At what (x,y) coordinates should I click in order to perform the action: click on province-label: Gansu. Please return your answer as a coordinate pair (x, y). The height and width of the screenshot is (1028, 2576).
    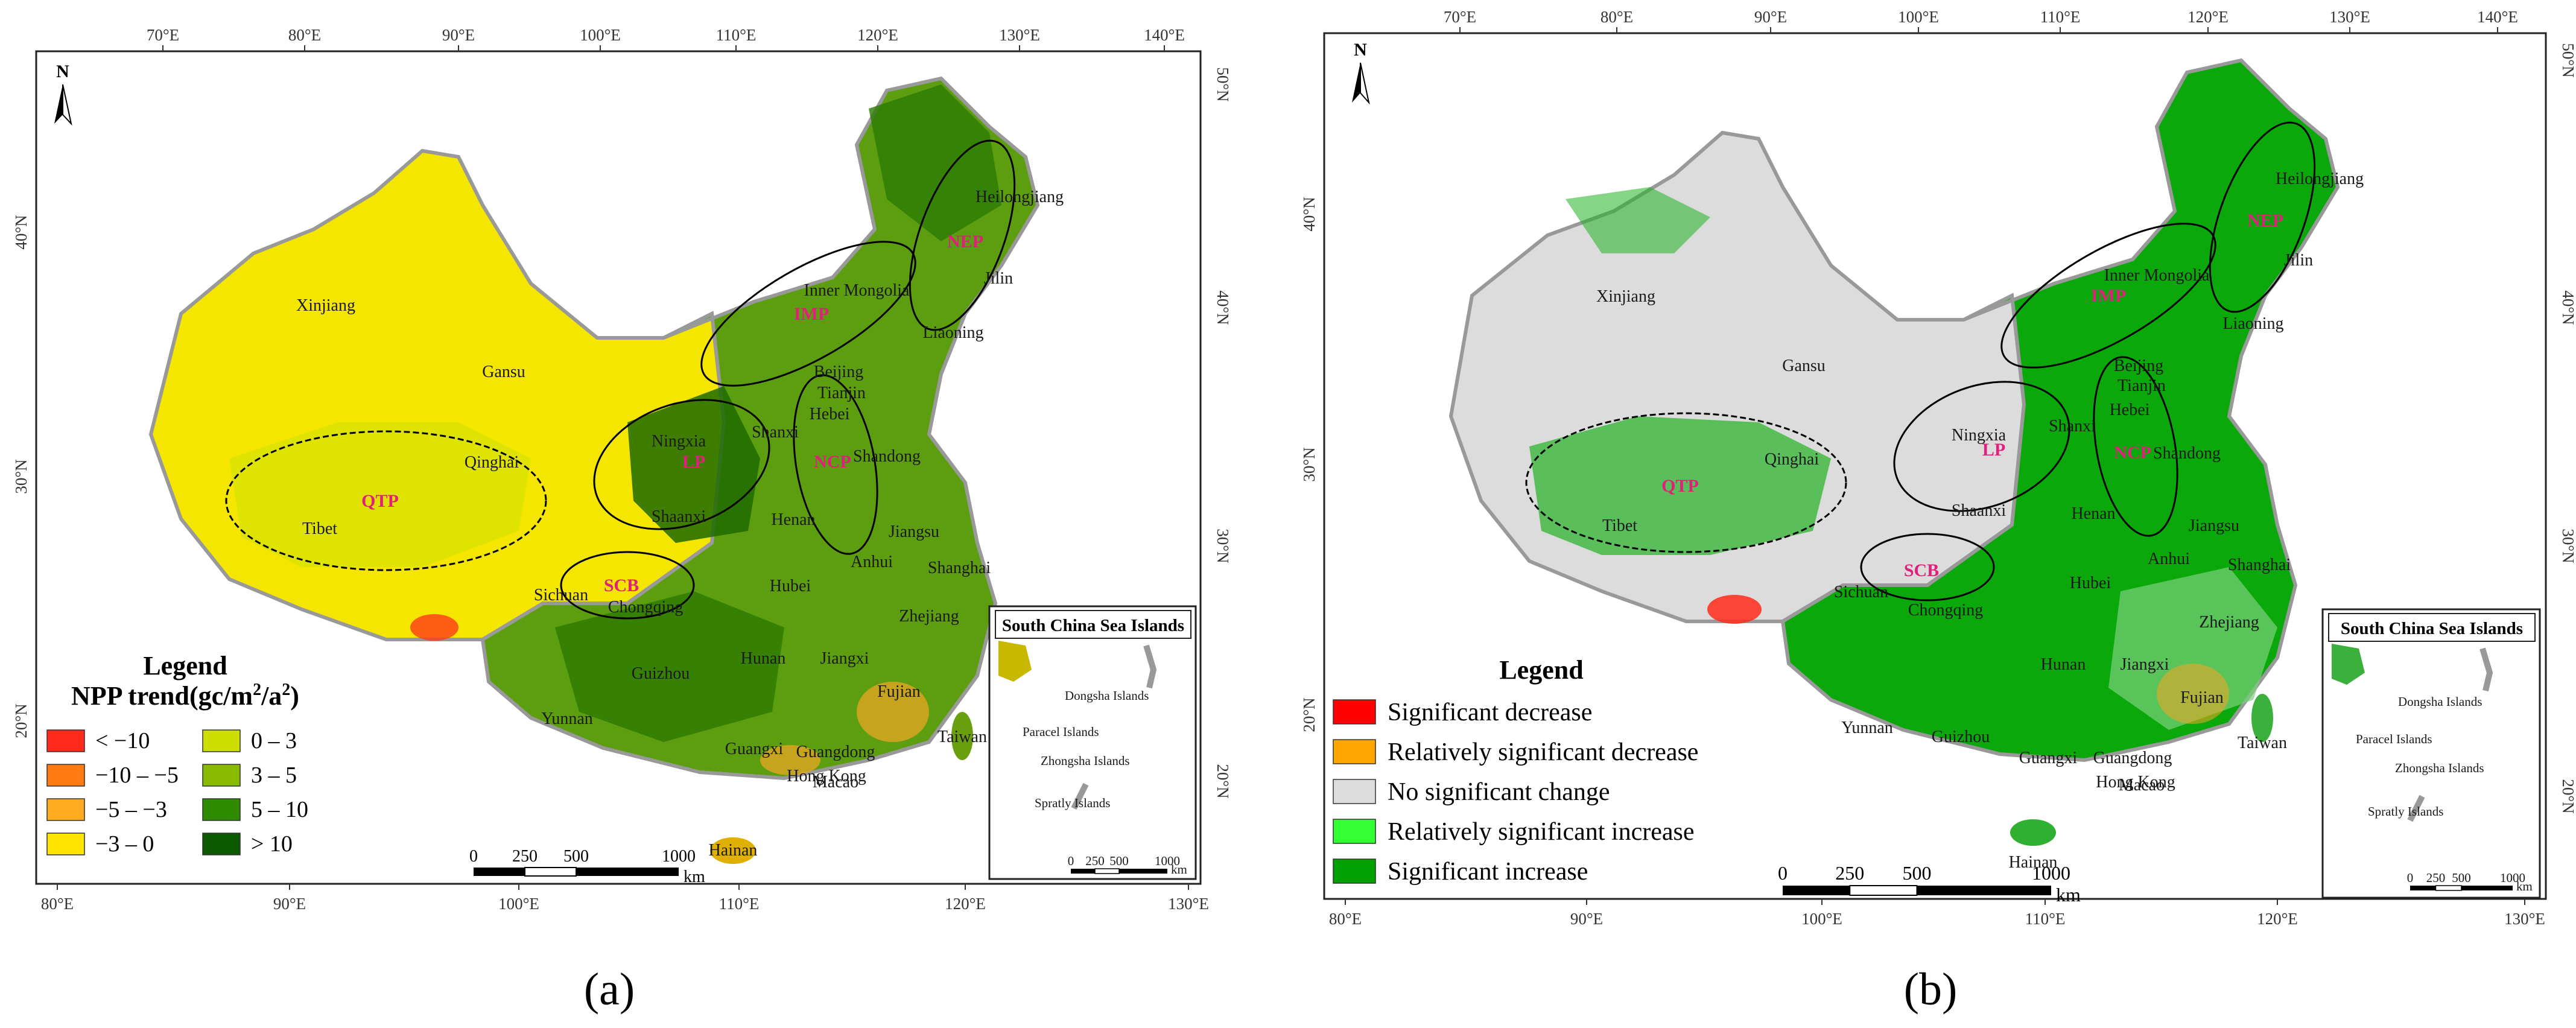
    Looking at the image, I should click on (503, 372).